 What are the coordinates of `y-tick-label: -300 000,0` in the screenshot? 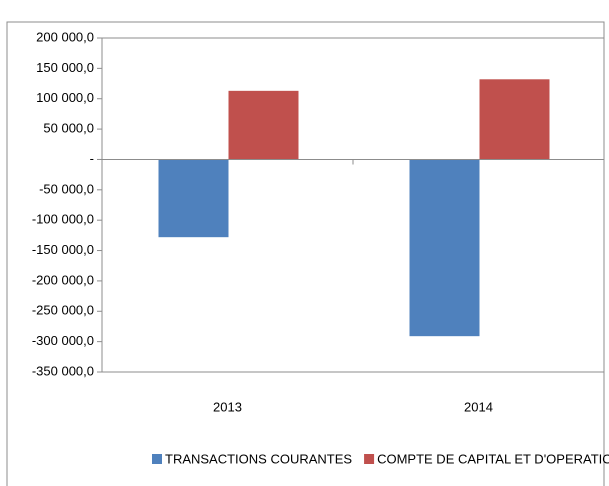 It's located at (63, 340).